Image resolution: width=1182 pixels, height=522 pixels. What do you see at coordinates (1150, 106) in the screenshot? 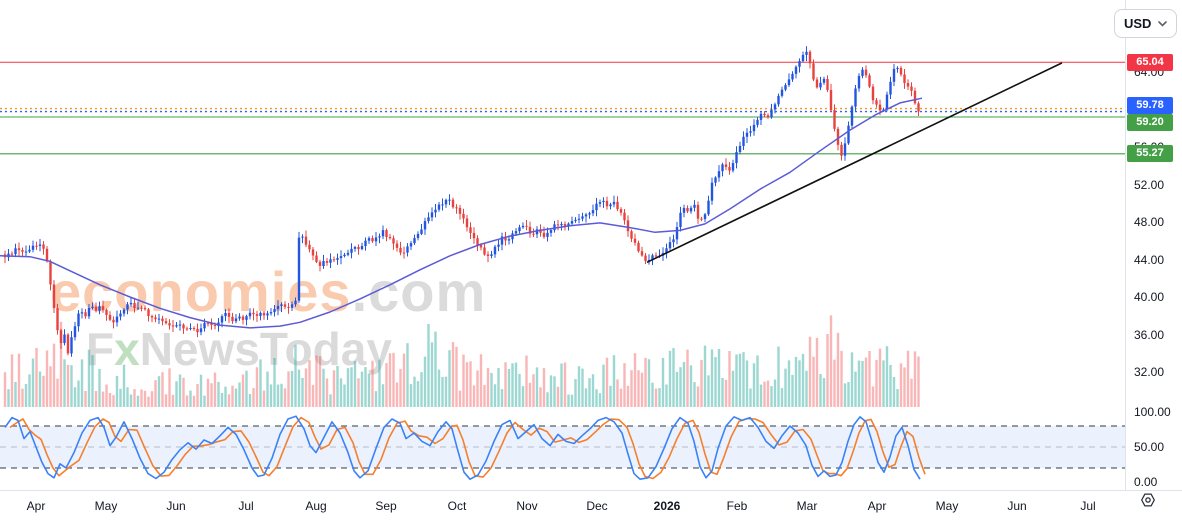
I see `price-level-badge: 59.78` at bounding box center [1150, 106].